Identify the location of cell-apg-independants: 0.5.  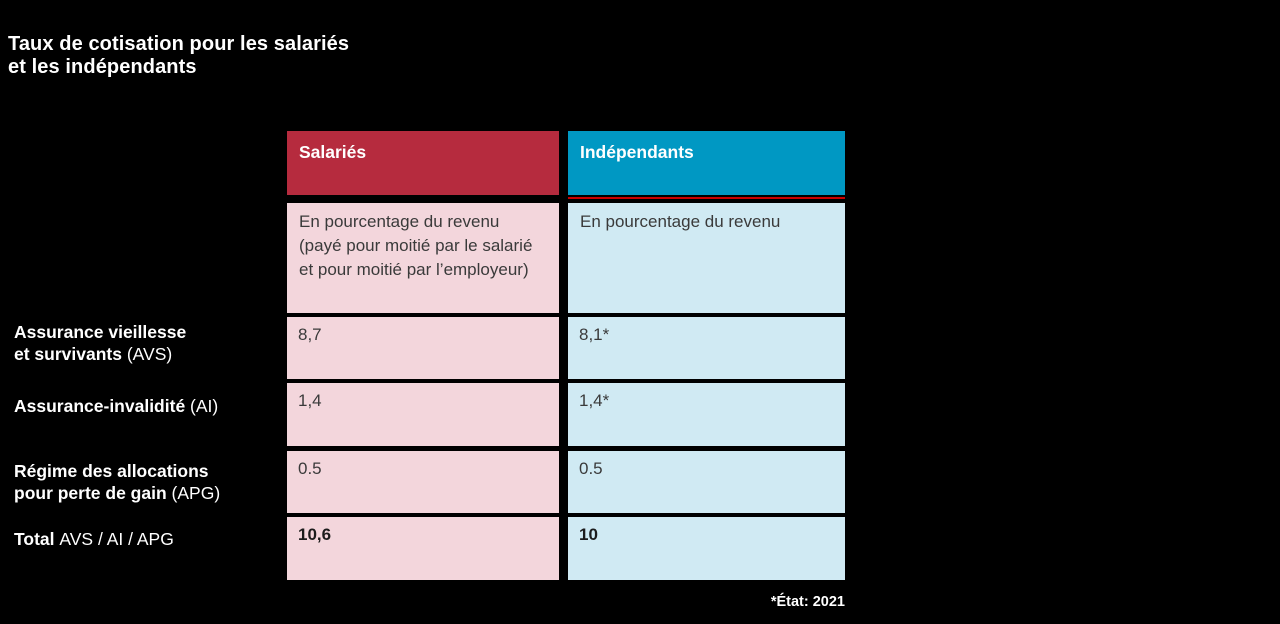
(706, 482).